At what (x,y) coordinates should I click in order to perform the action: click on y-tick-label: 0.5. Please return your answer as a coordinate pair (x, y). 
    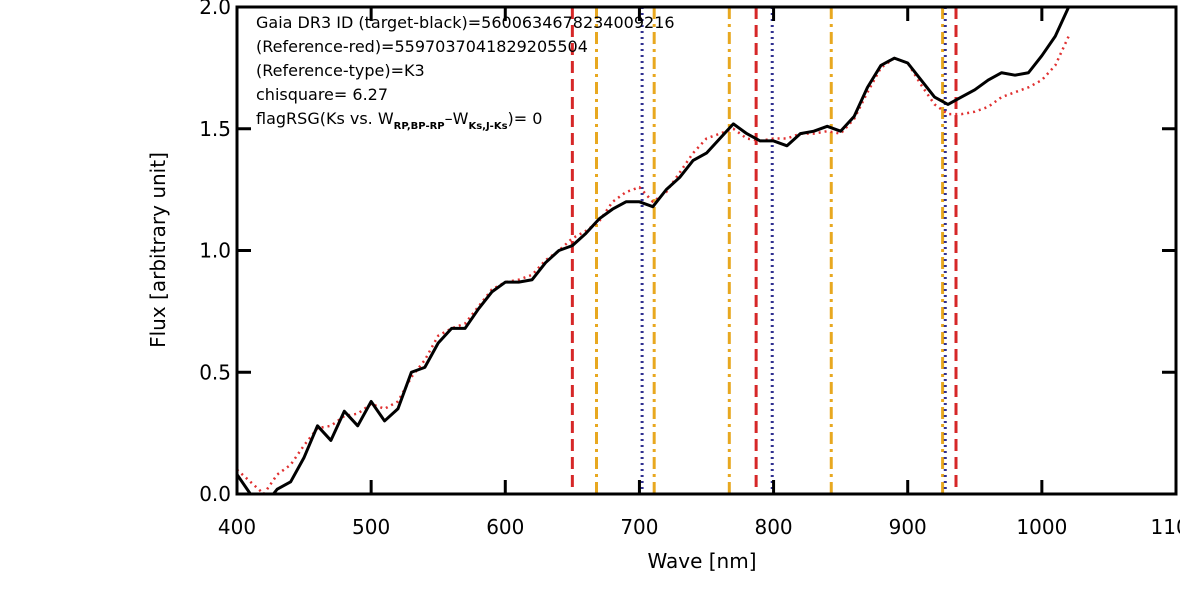
    Looking at the image, I should click on (215, 372).